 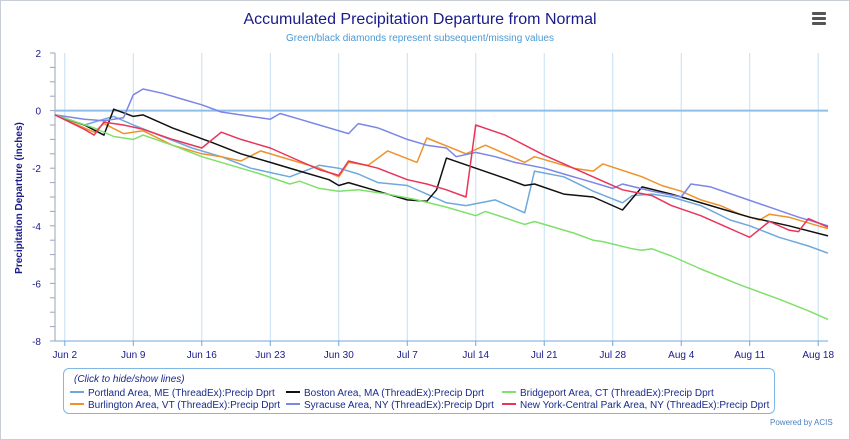 I want to click on y-tick-label: -2, so click(x=36, y=169).